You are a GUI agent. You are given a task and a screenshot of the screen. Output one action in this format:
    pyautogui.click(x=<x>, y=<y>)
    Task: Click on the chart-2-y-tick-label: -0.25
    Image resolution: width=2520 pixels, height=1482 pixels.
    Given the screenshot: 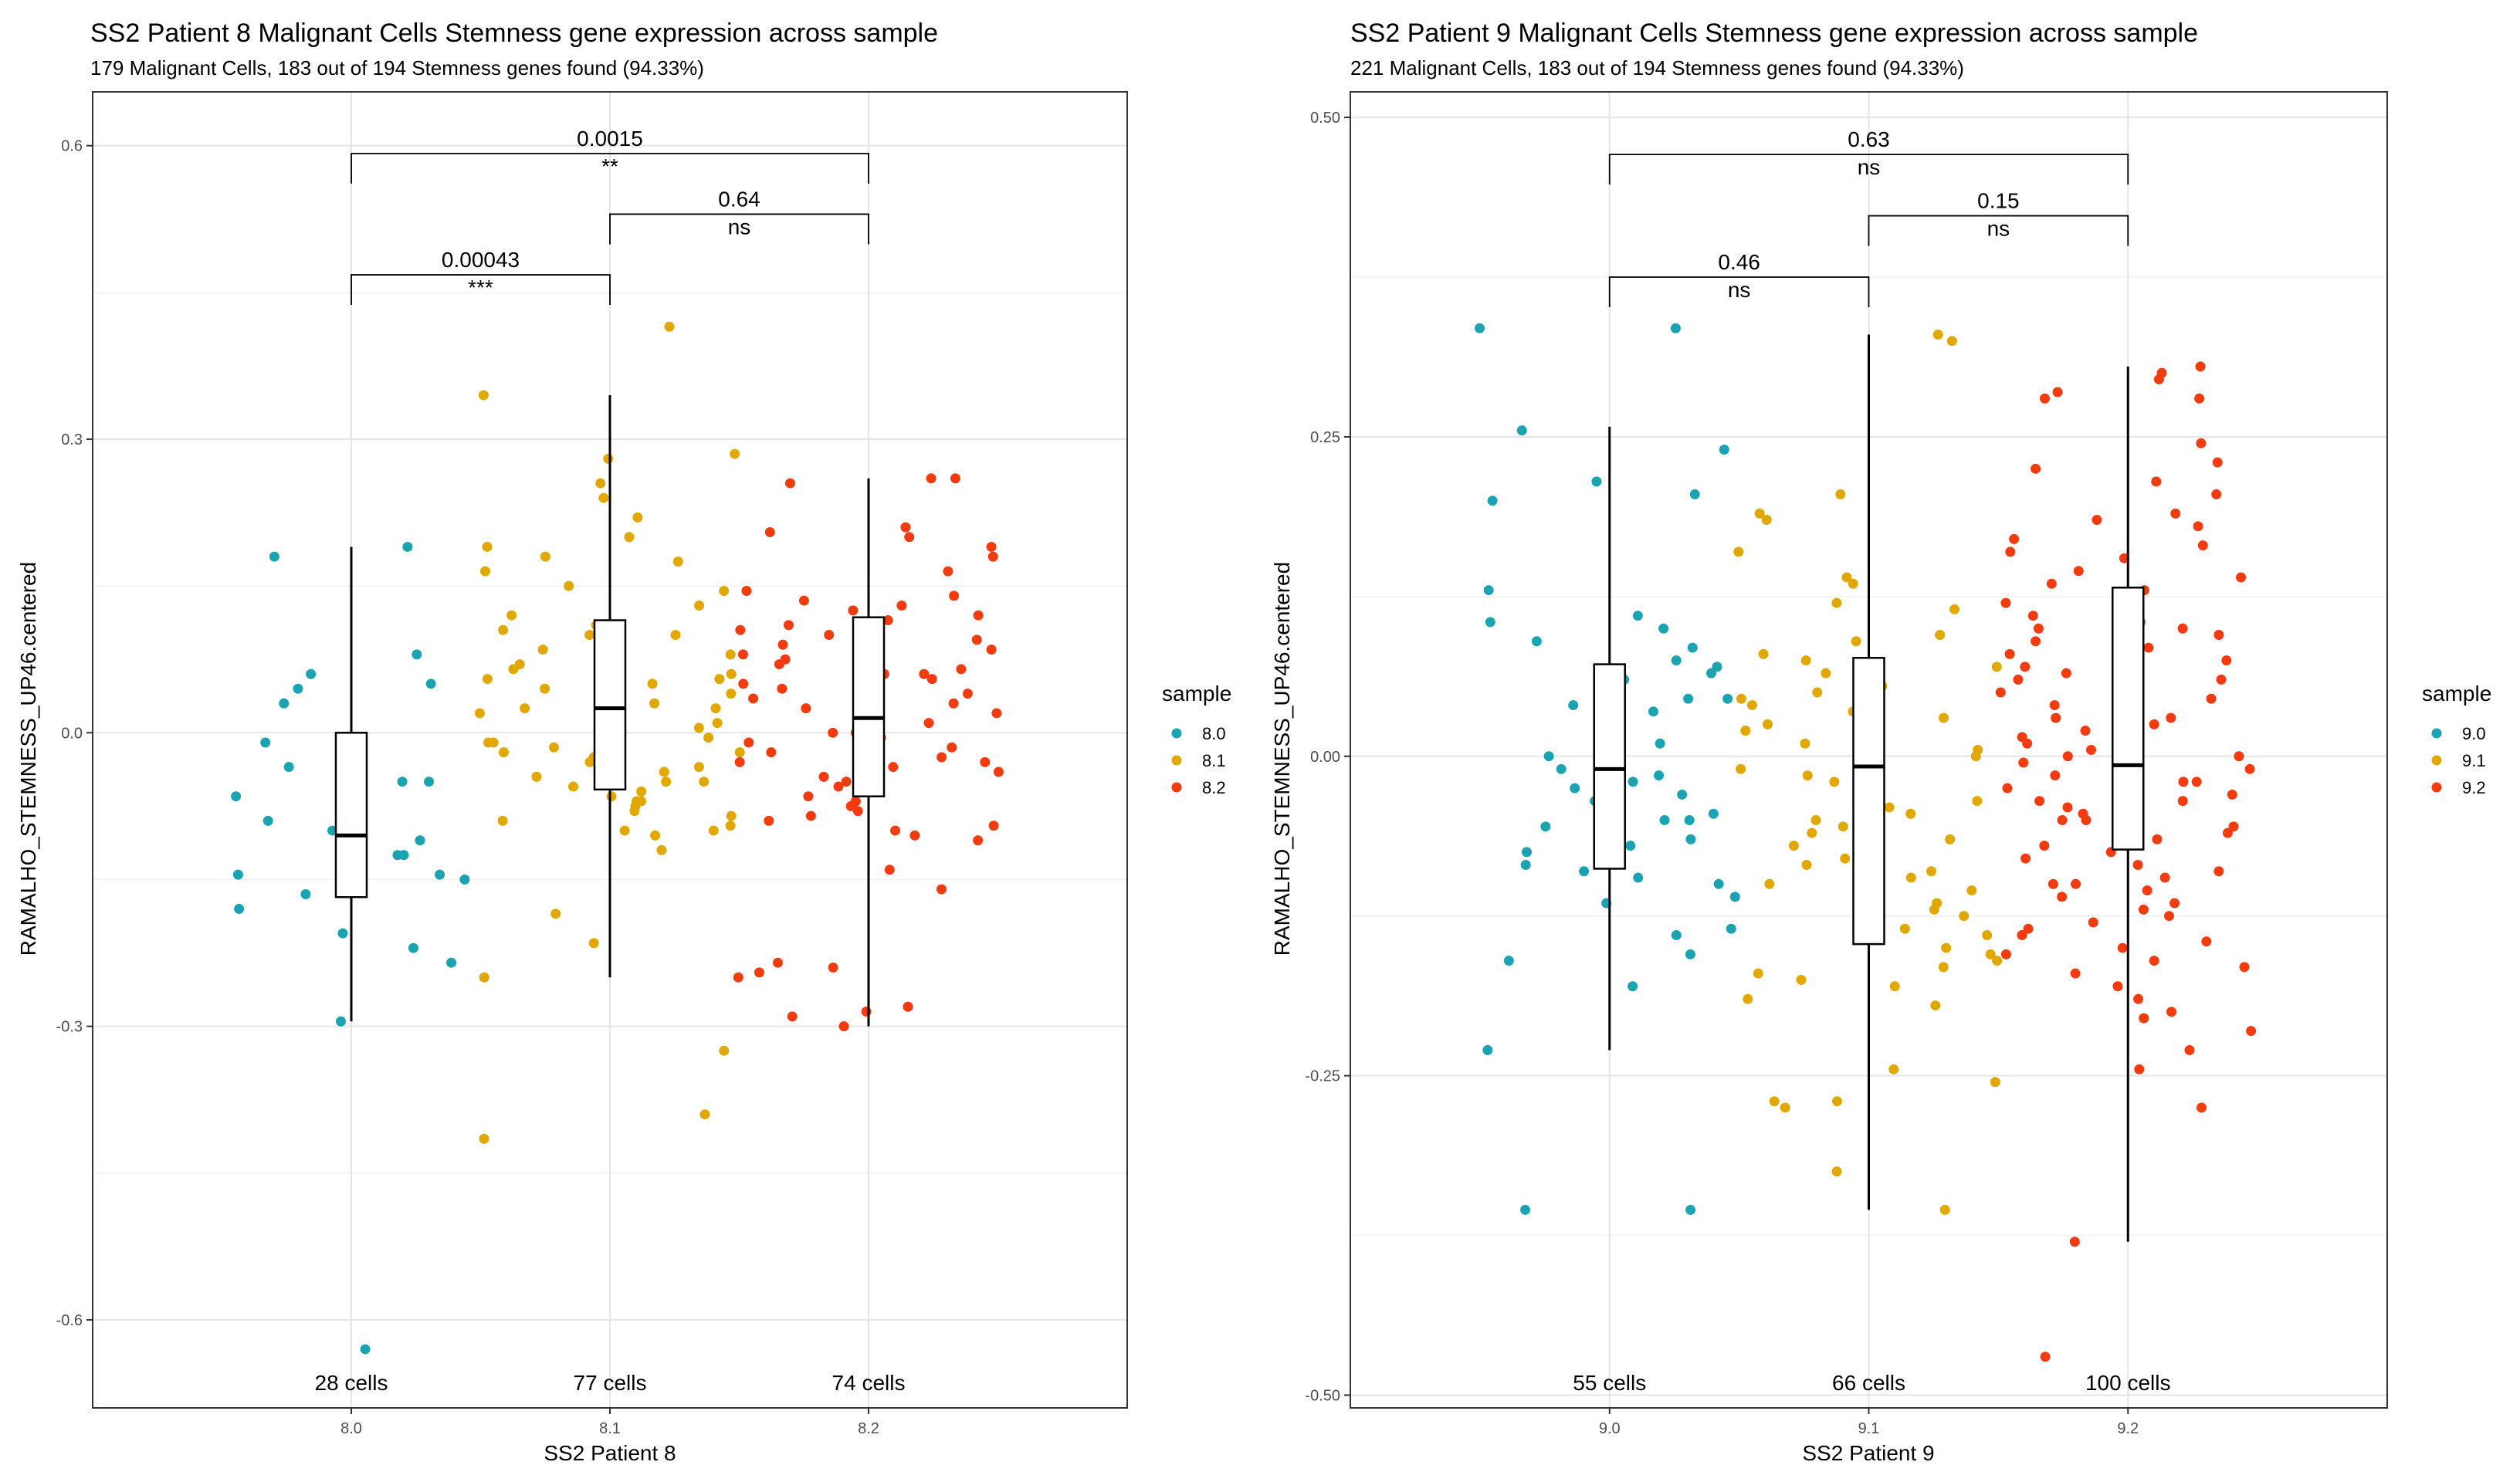 What is the action you would take?
    pyautogui.click(x=1322, y=1076)
    